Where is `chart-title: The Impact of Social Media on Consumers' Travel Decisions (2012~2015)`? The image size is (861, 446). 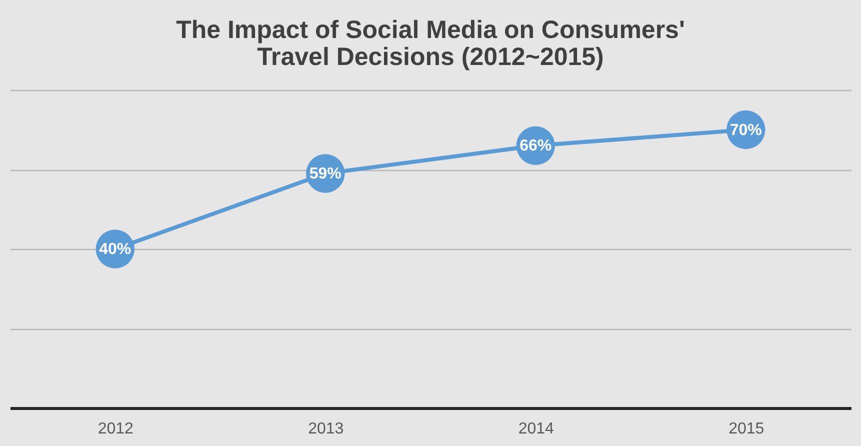
chart-title: The Impact of Social Media on Consumers' Travel Decisions (2012~2015) is located at coordinates (430, 43).